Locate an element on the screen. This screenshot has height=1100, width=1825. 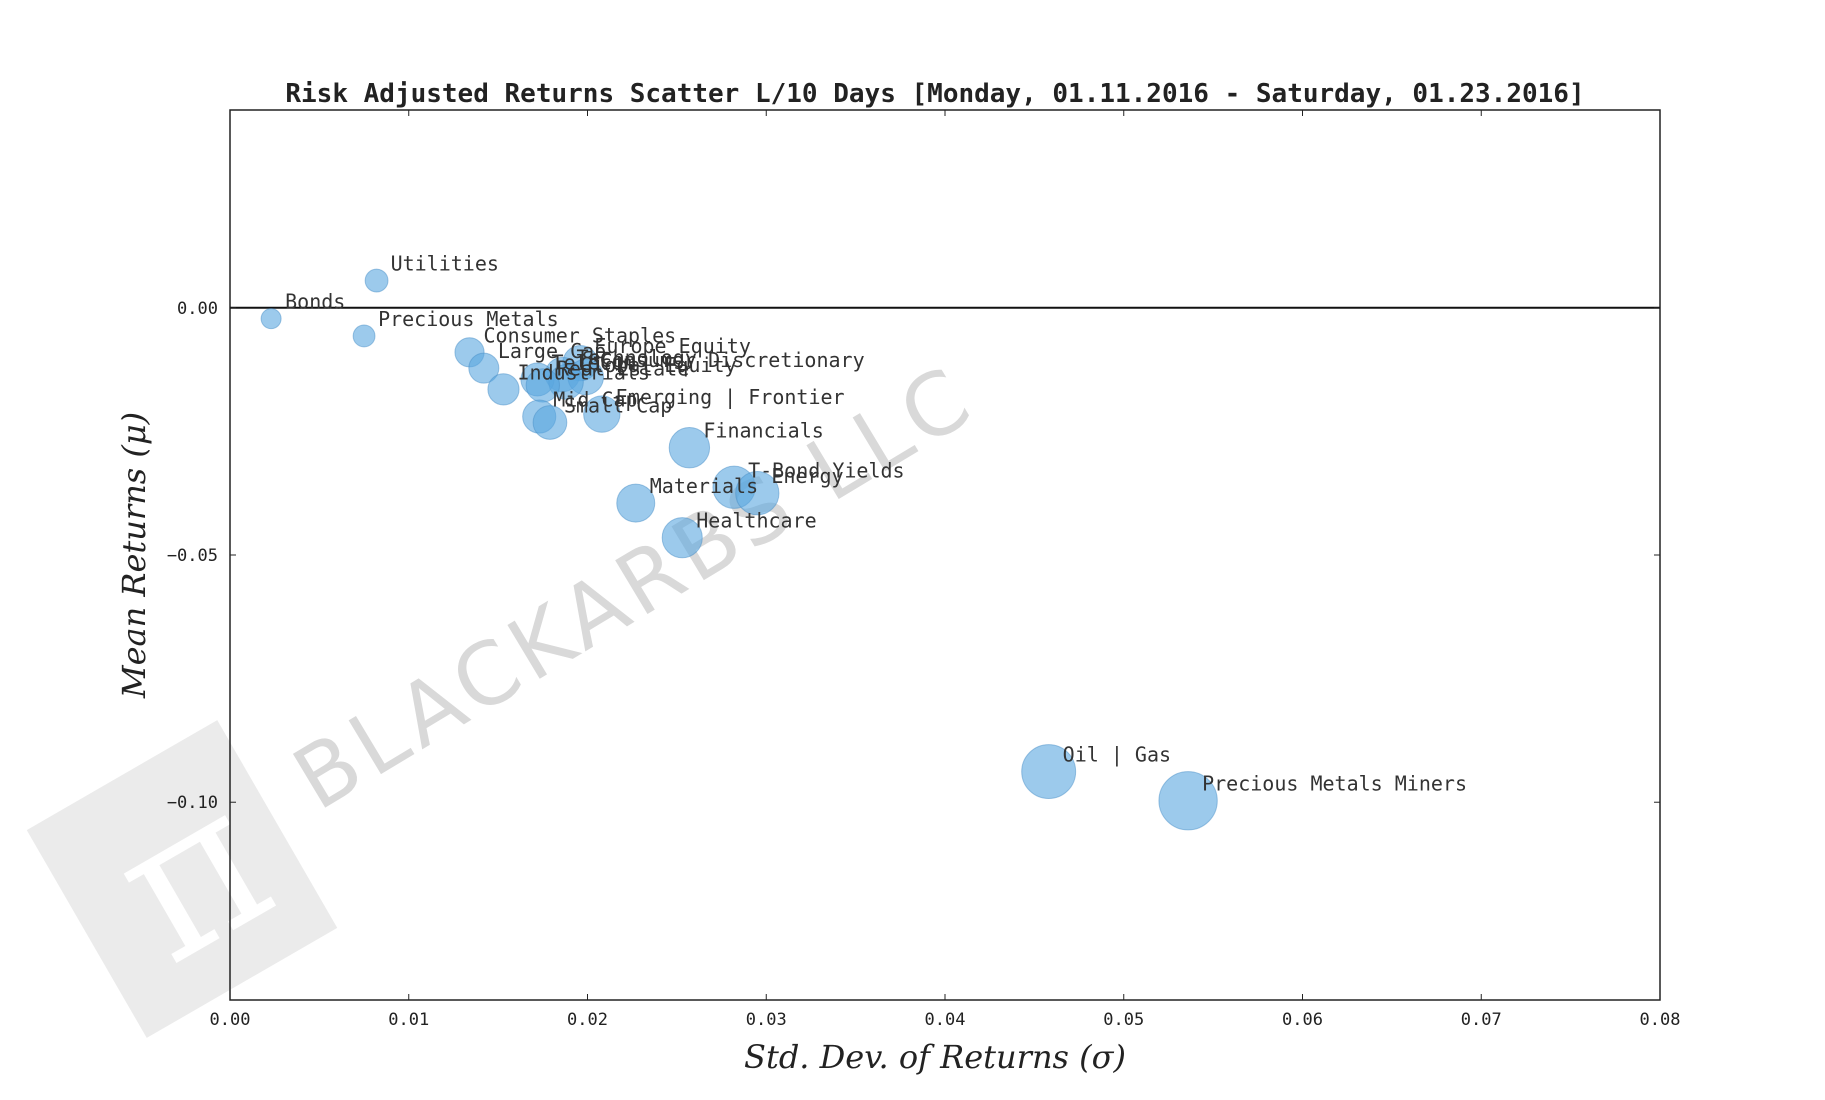
point-label: Europe Equity is located at coordinates (672, 346).